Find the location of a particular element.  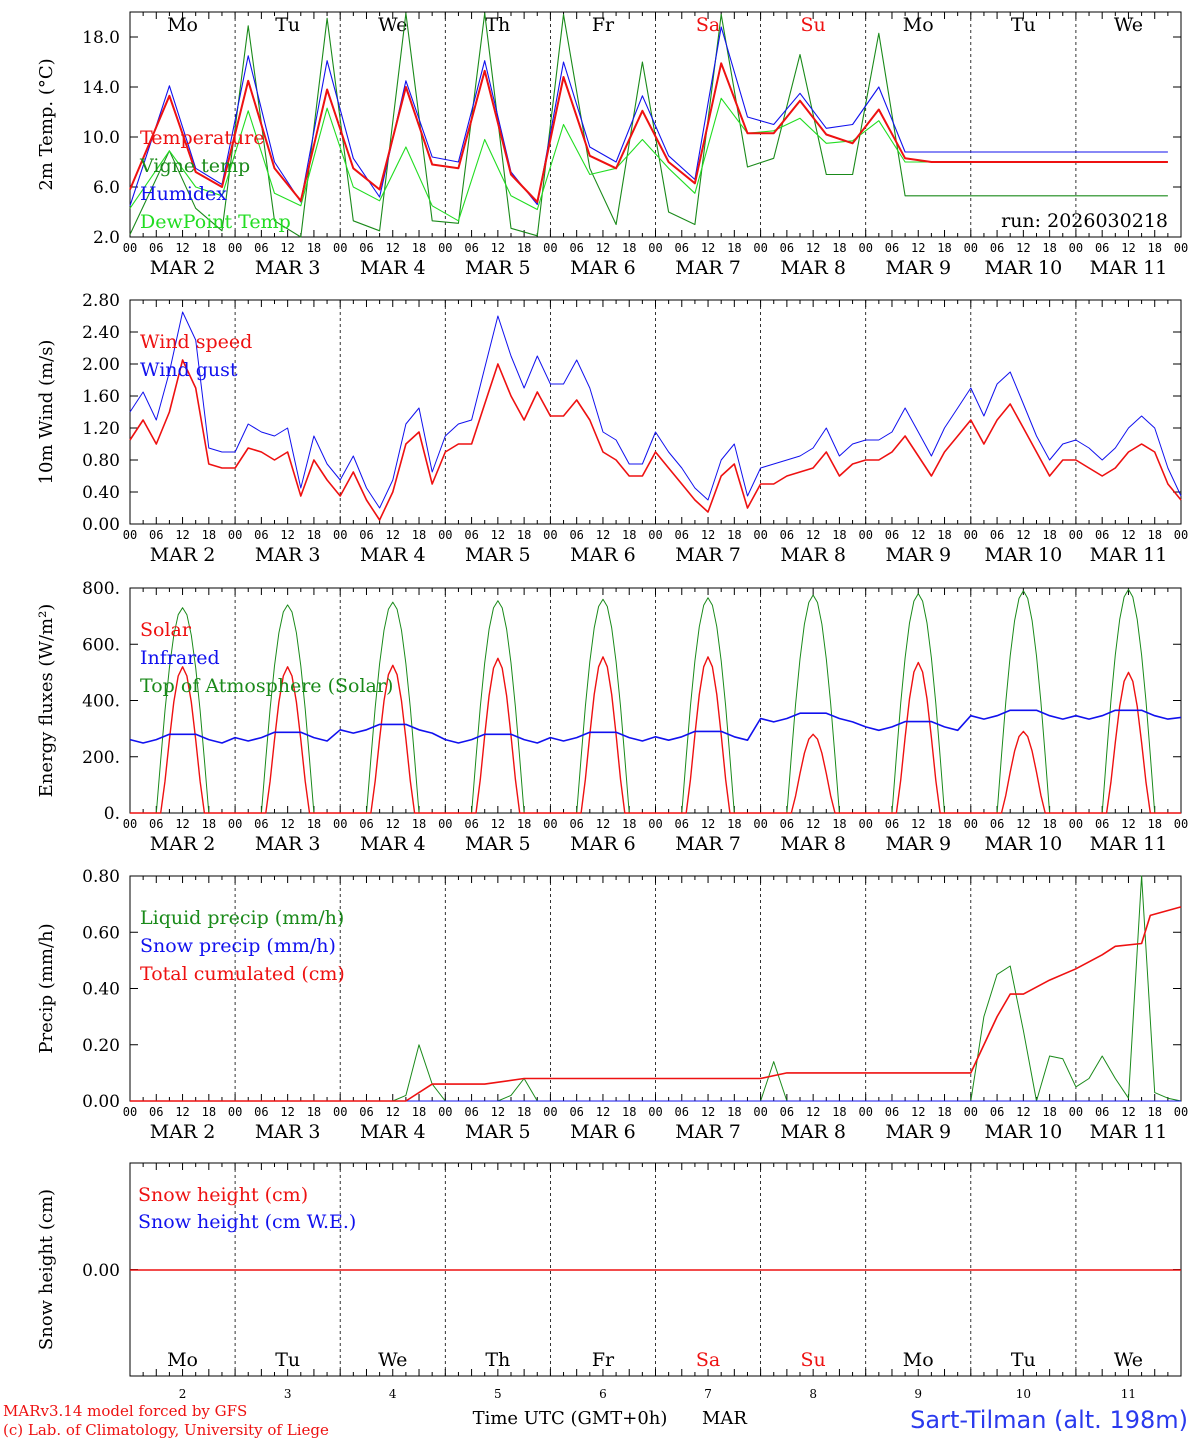

model-credit: MARv3.14 model forced by GFS is located at coordinates (125, 1411).